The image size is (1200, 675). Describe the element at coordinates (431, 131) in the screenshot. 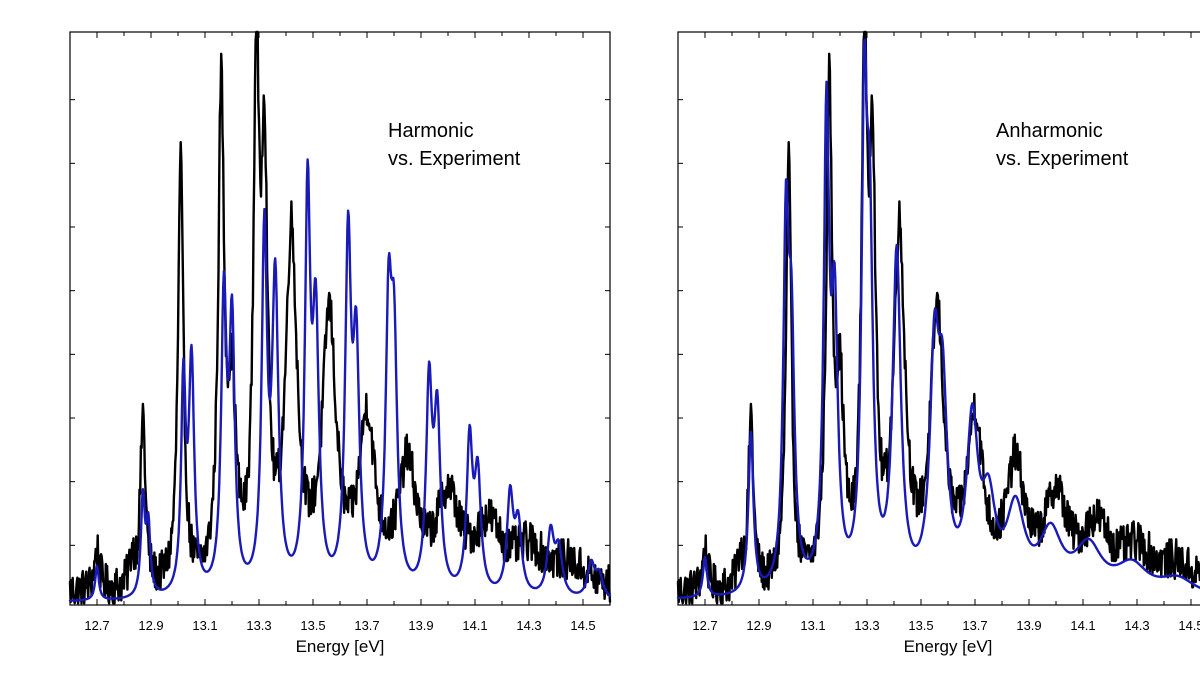

I see `annotation-line-1: Harmonic` at that location.